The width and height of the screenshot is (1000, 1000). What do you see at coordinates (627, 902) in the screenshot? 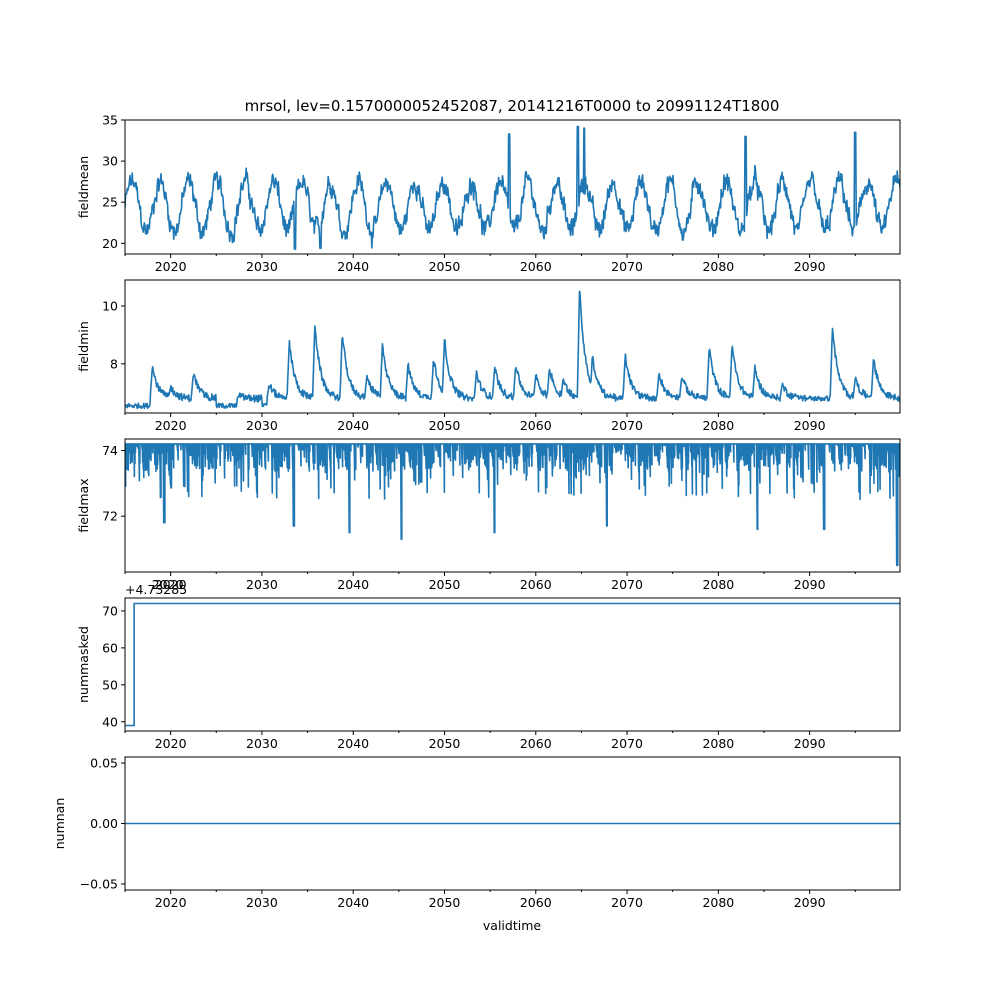
I see `x-tick-label-numnan: 2070` at bounding box center [627, 902].